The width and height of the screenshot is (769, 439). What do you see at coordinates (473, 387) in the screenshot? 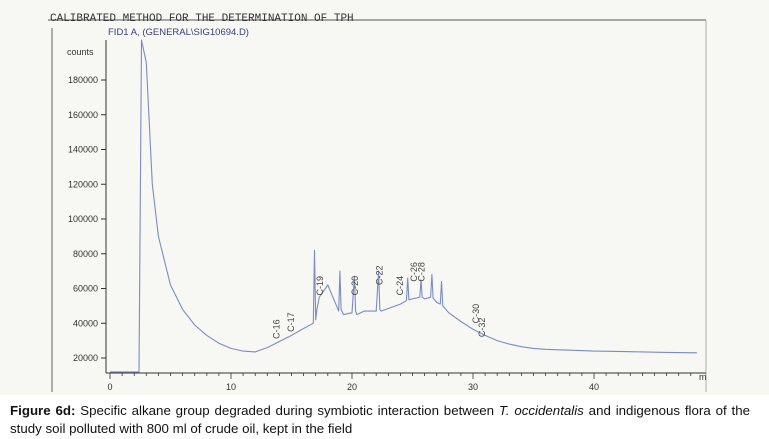
I see `x-tick-label: 30` at bounding box center [473, 387].